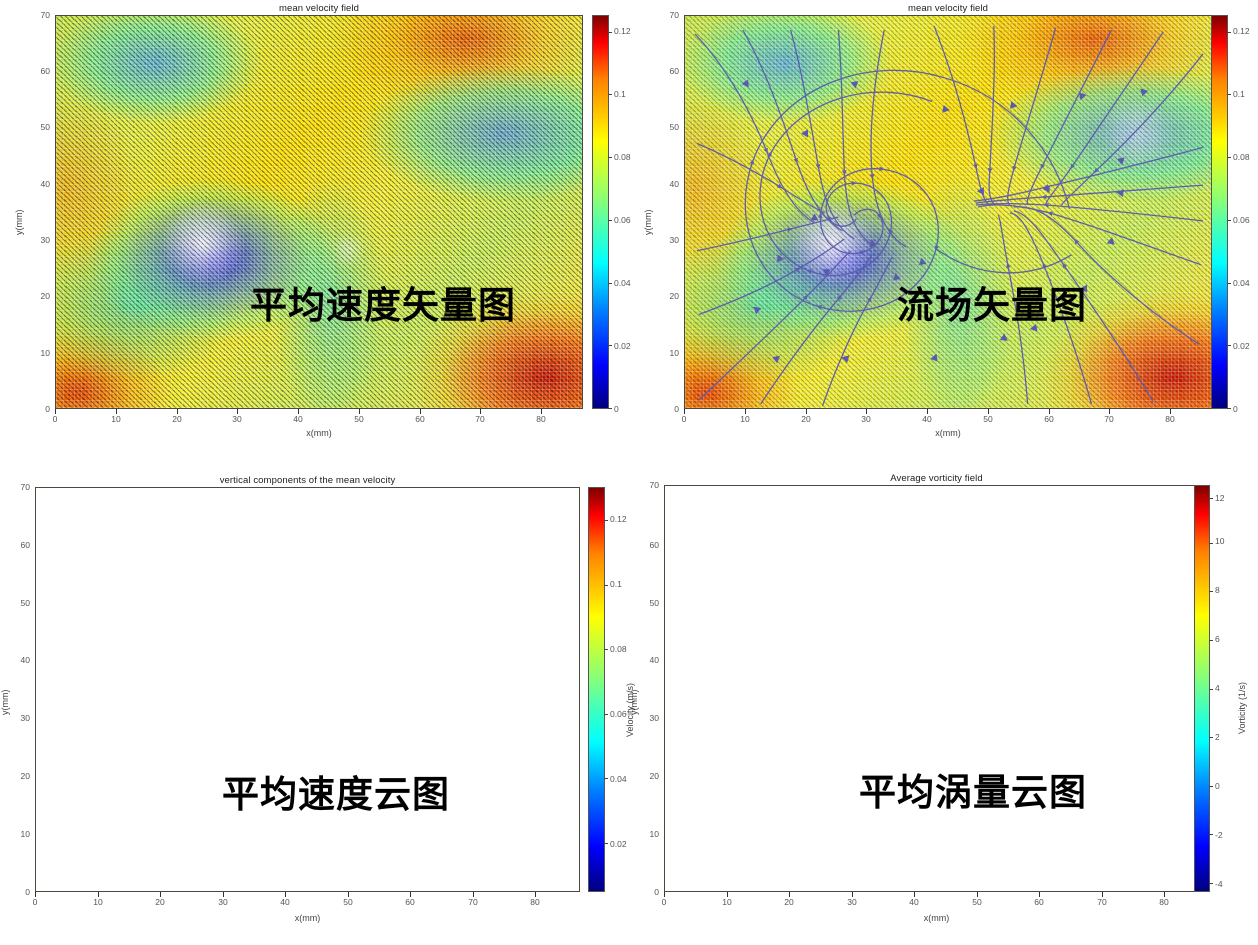 This screenshot has width=1258, height=945. What do you see at coordinates (1217, 688) in the screenshot?
I see `colorbar-tick-label: 4` at bounding box center [1217, 688].